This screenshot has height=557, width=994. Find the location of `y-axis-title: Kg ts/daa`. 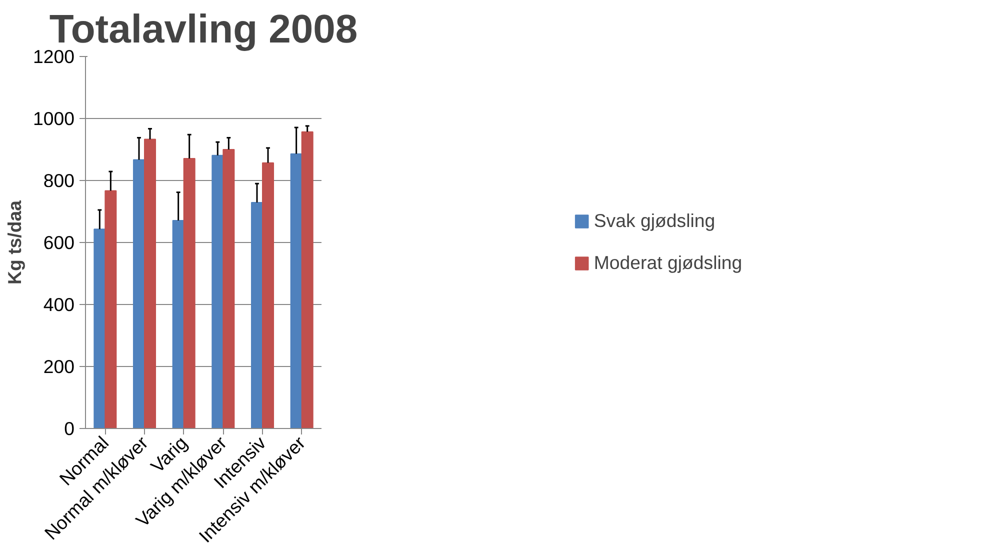

y-axis-title: Kg ts/daa is located at coordinates (14, 242).